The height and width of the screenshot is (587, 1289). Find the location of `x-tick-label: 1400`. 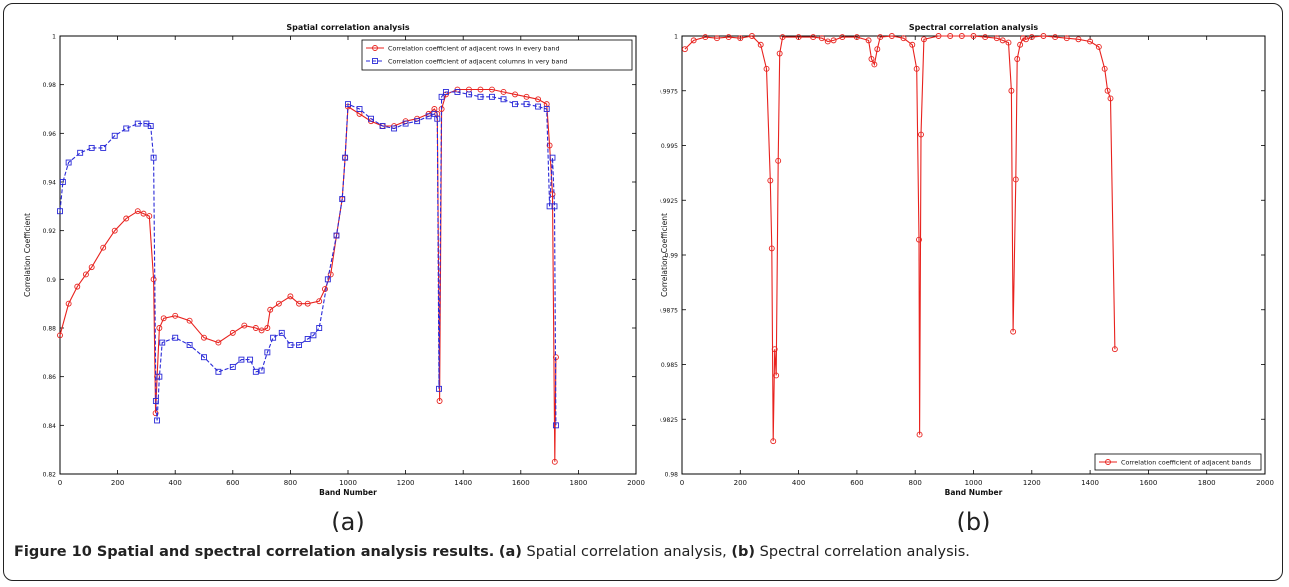

x-tick-label: 1400 is located at coordinates (1090, 483).